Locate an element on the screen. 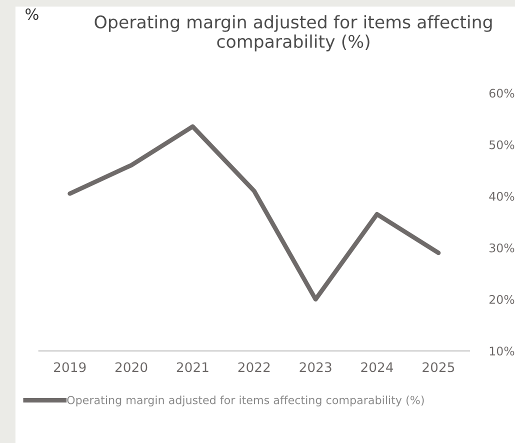 This screenshot has height=443, width=515. x-tick-label: 2019 is located at coordinates (70, 367).